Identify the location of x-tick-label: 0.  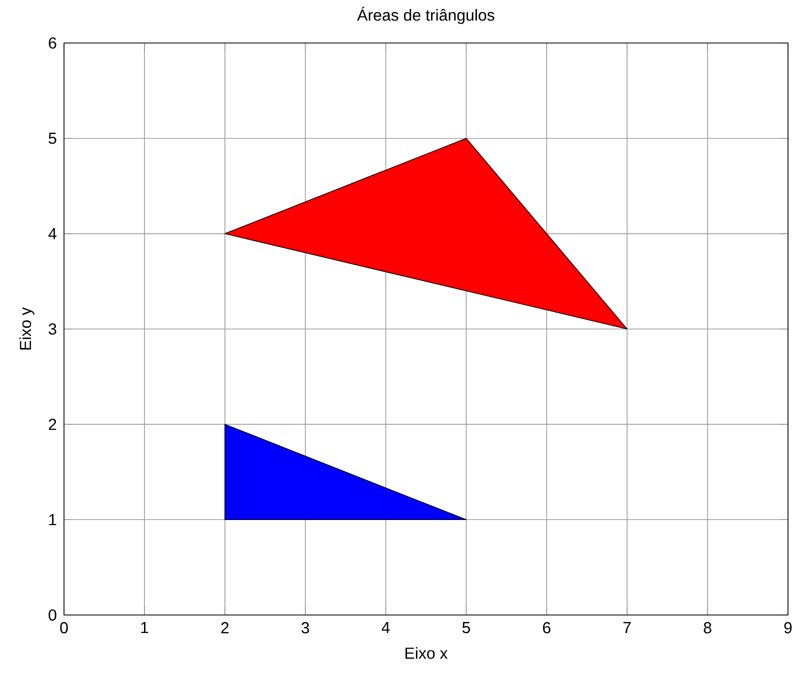
(64, 628).